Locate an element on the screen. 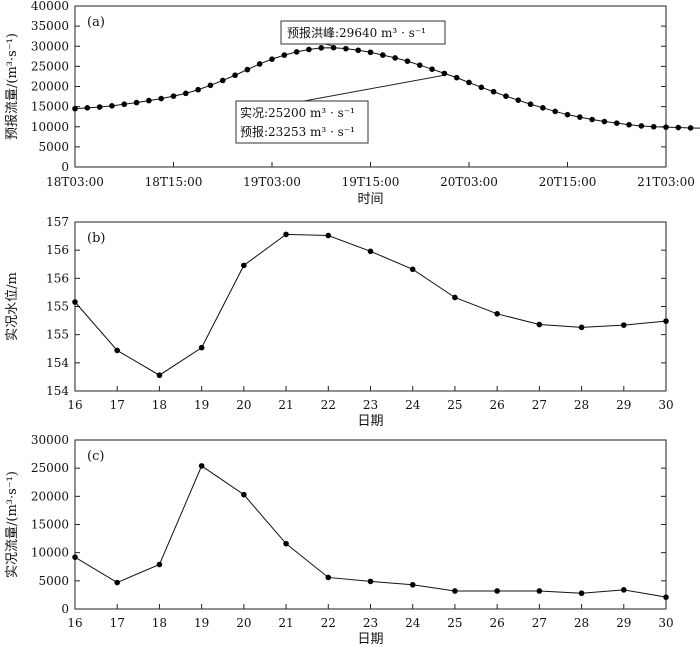 The height and width of the screenshot is (650, 700). y-tick-label: 0 is located at coordinates (65, 167).